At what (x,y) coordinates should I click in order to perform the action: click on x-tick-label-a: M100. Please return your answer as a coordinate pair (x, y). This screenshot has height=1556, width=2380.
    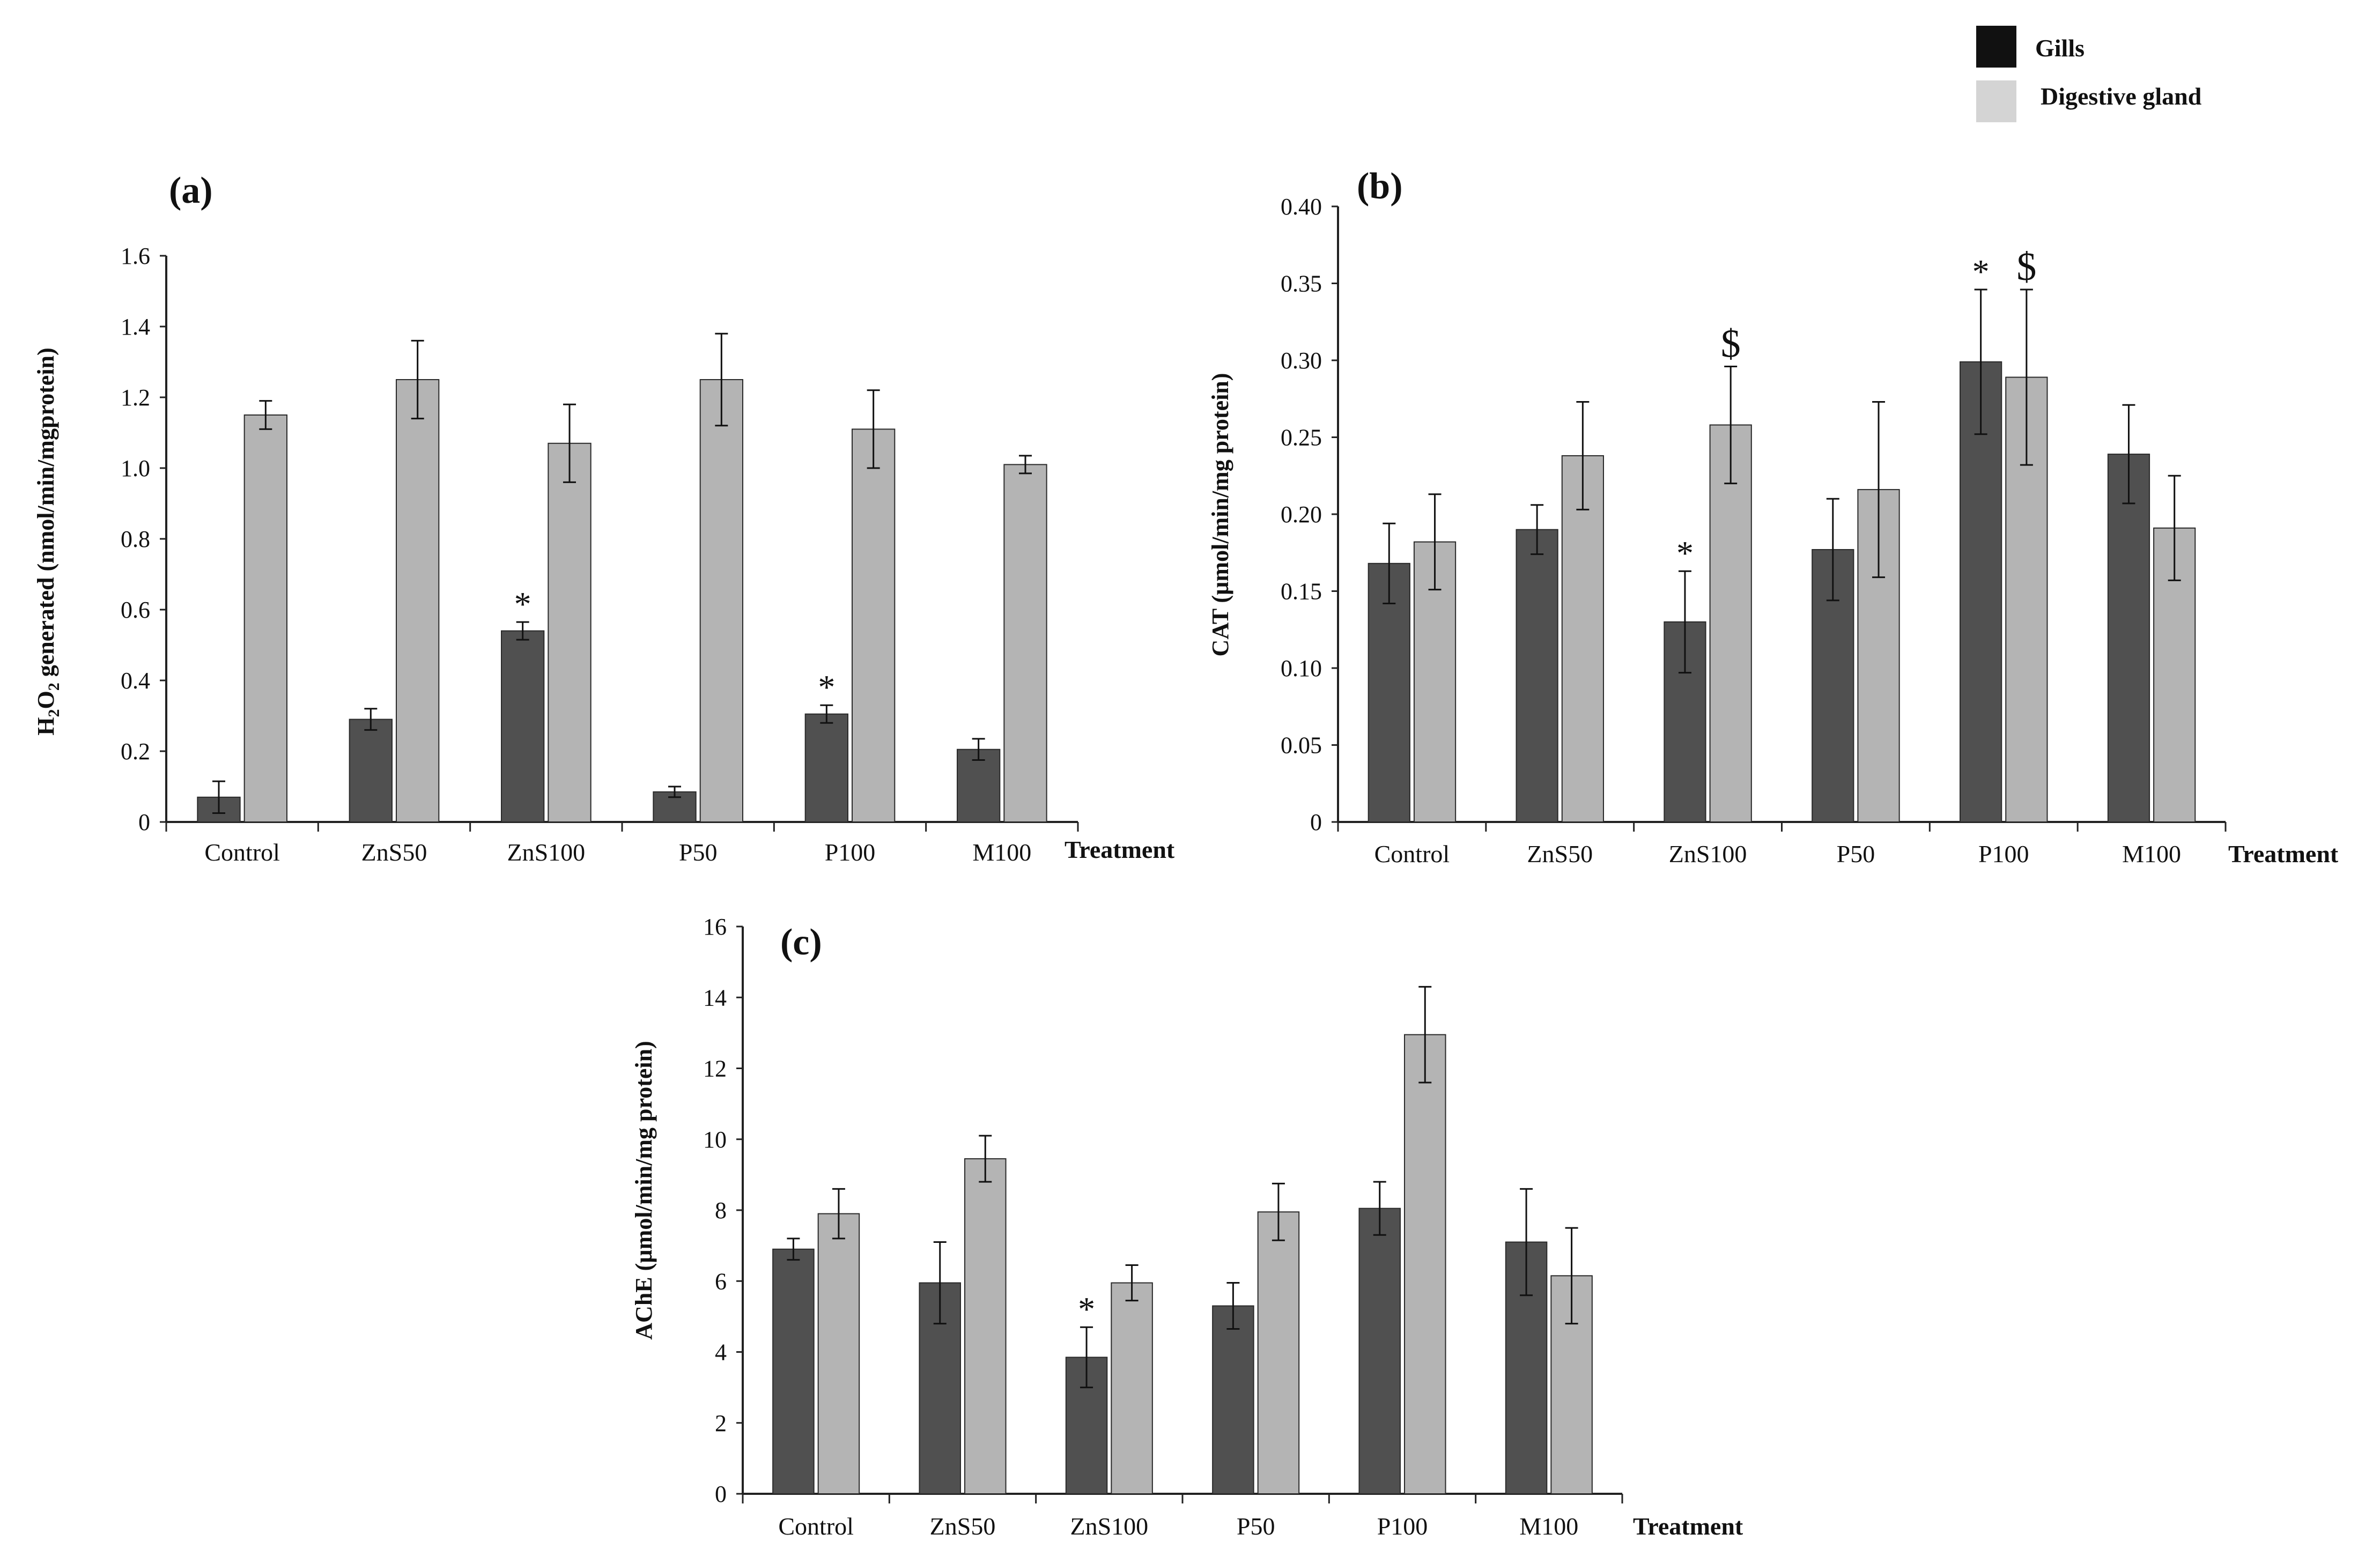
    Looking at the image, I should click on (1001, 852).